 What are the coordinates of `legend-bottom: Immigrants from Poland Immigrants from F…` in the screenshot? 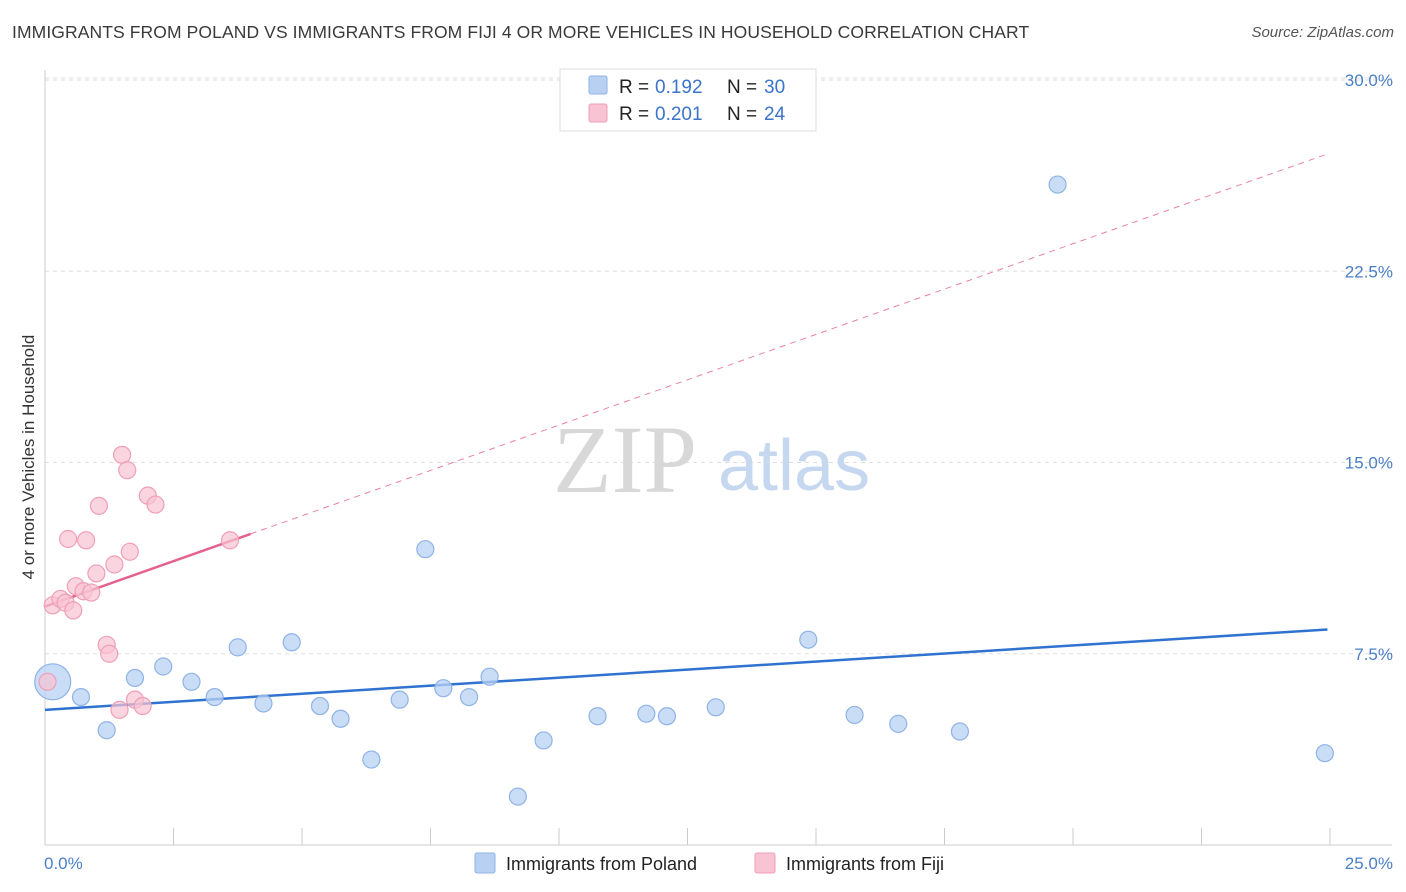 It's located at (709, 863).